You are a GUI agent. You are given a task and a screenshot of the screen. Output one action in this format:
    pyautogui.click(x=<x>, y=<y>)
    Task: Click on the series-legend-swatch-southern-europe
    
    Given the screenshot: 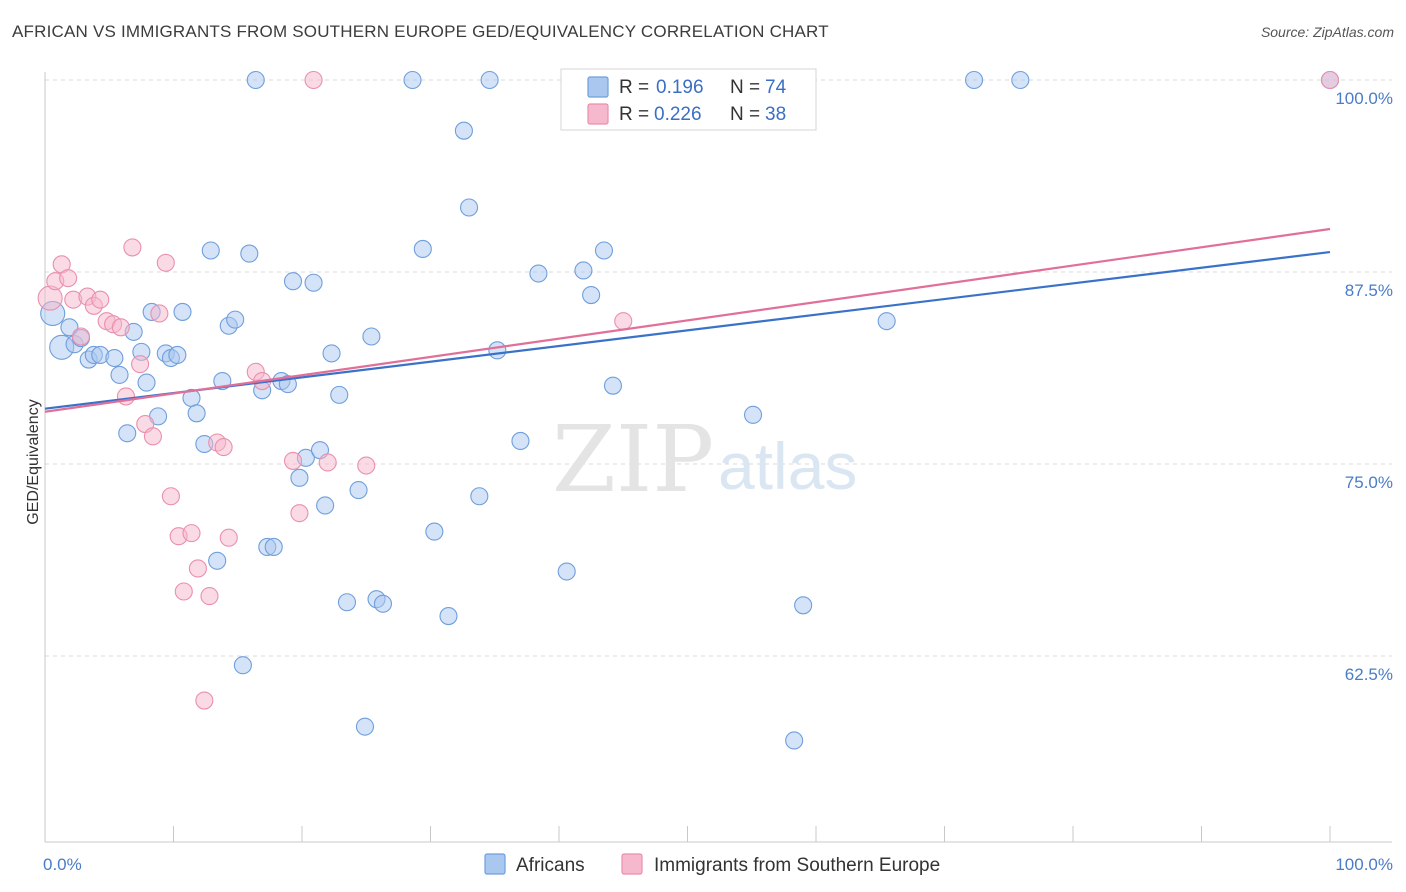 What is the action you would take?
    pyautogui.click(x=632, y=864)
    